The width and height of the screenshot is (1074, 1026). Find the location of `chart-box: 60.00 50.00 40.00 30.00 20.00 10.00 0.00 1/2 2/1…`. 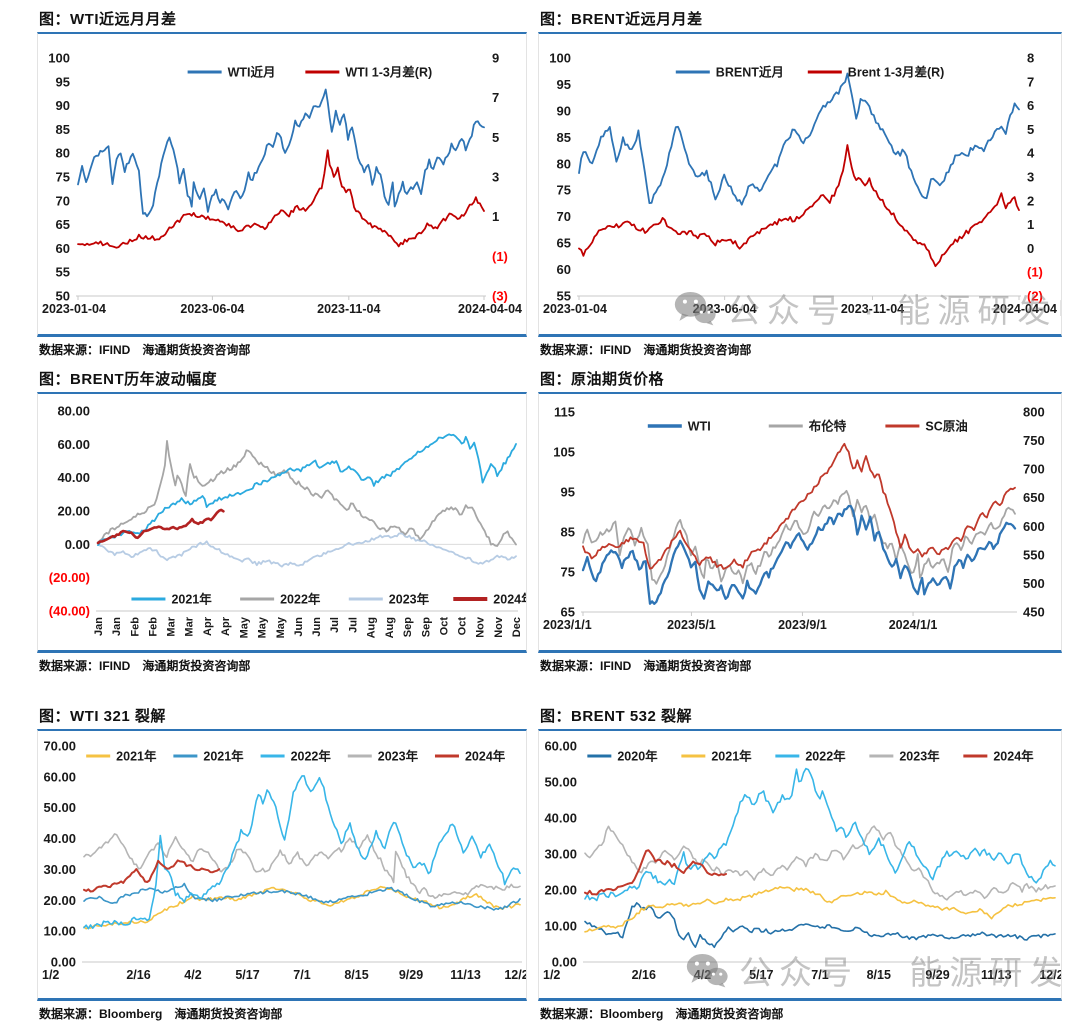

chart-box: 60.00 50.00 40.00 30.00 20.00 10.00 0.00 1/2 2/1… is located at coordinates (800, 864).